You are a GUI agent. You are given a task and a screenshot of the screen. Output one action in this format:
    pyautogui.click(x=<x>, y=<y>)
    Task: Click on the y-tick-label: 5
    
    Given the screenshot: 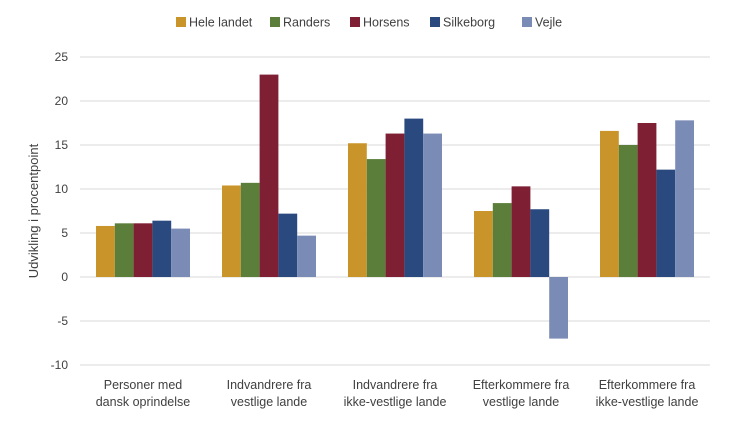 What is the action you would take?
    pyautogui.click(x=64, y=233)
    